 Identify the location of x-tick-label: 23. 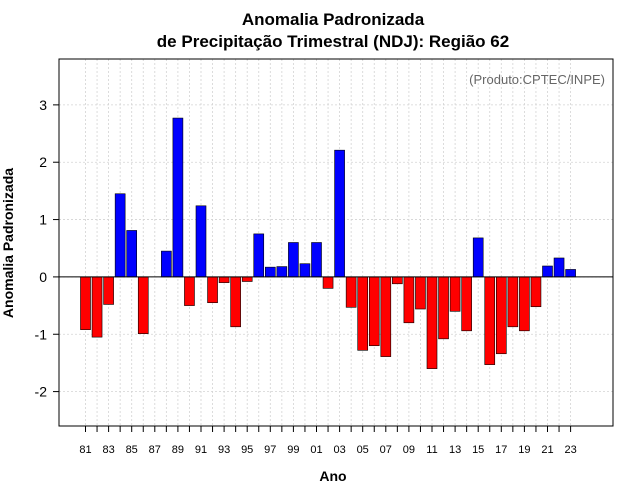
(570, 450).